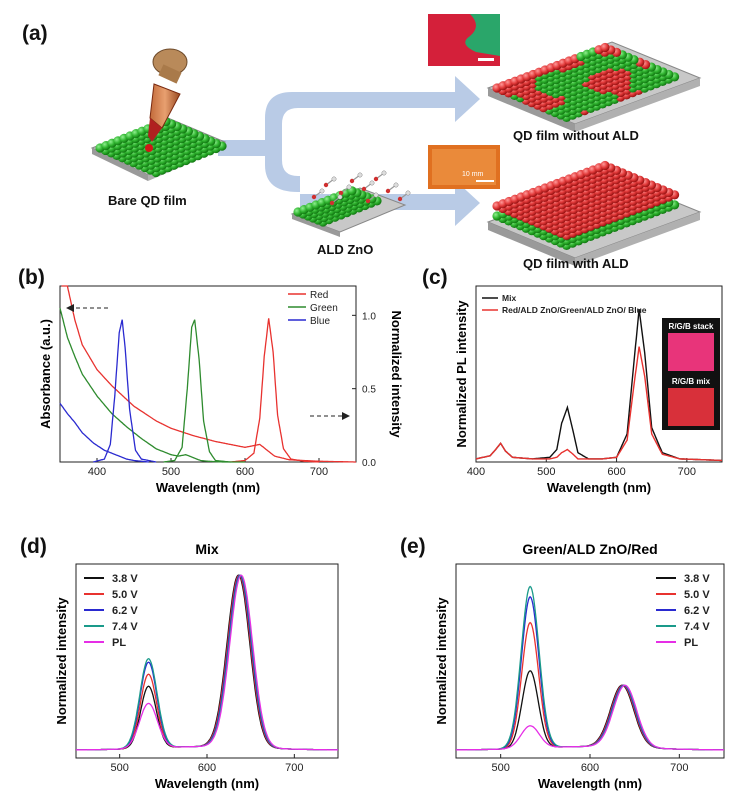  Describe the element at coordinates (197, 391) in the screenshot. I see `series-green-pl` at that location.